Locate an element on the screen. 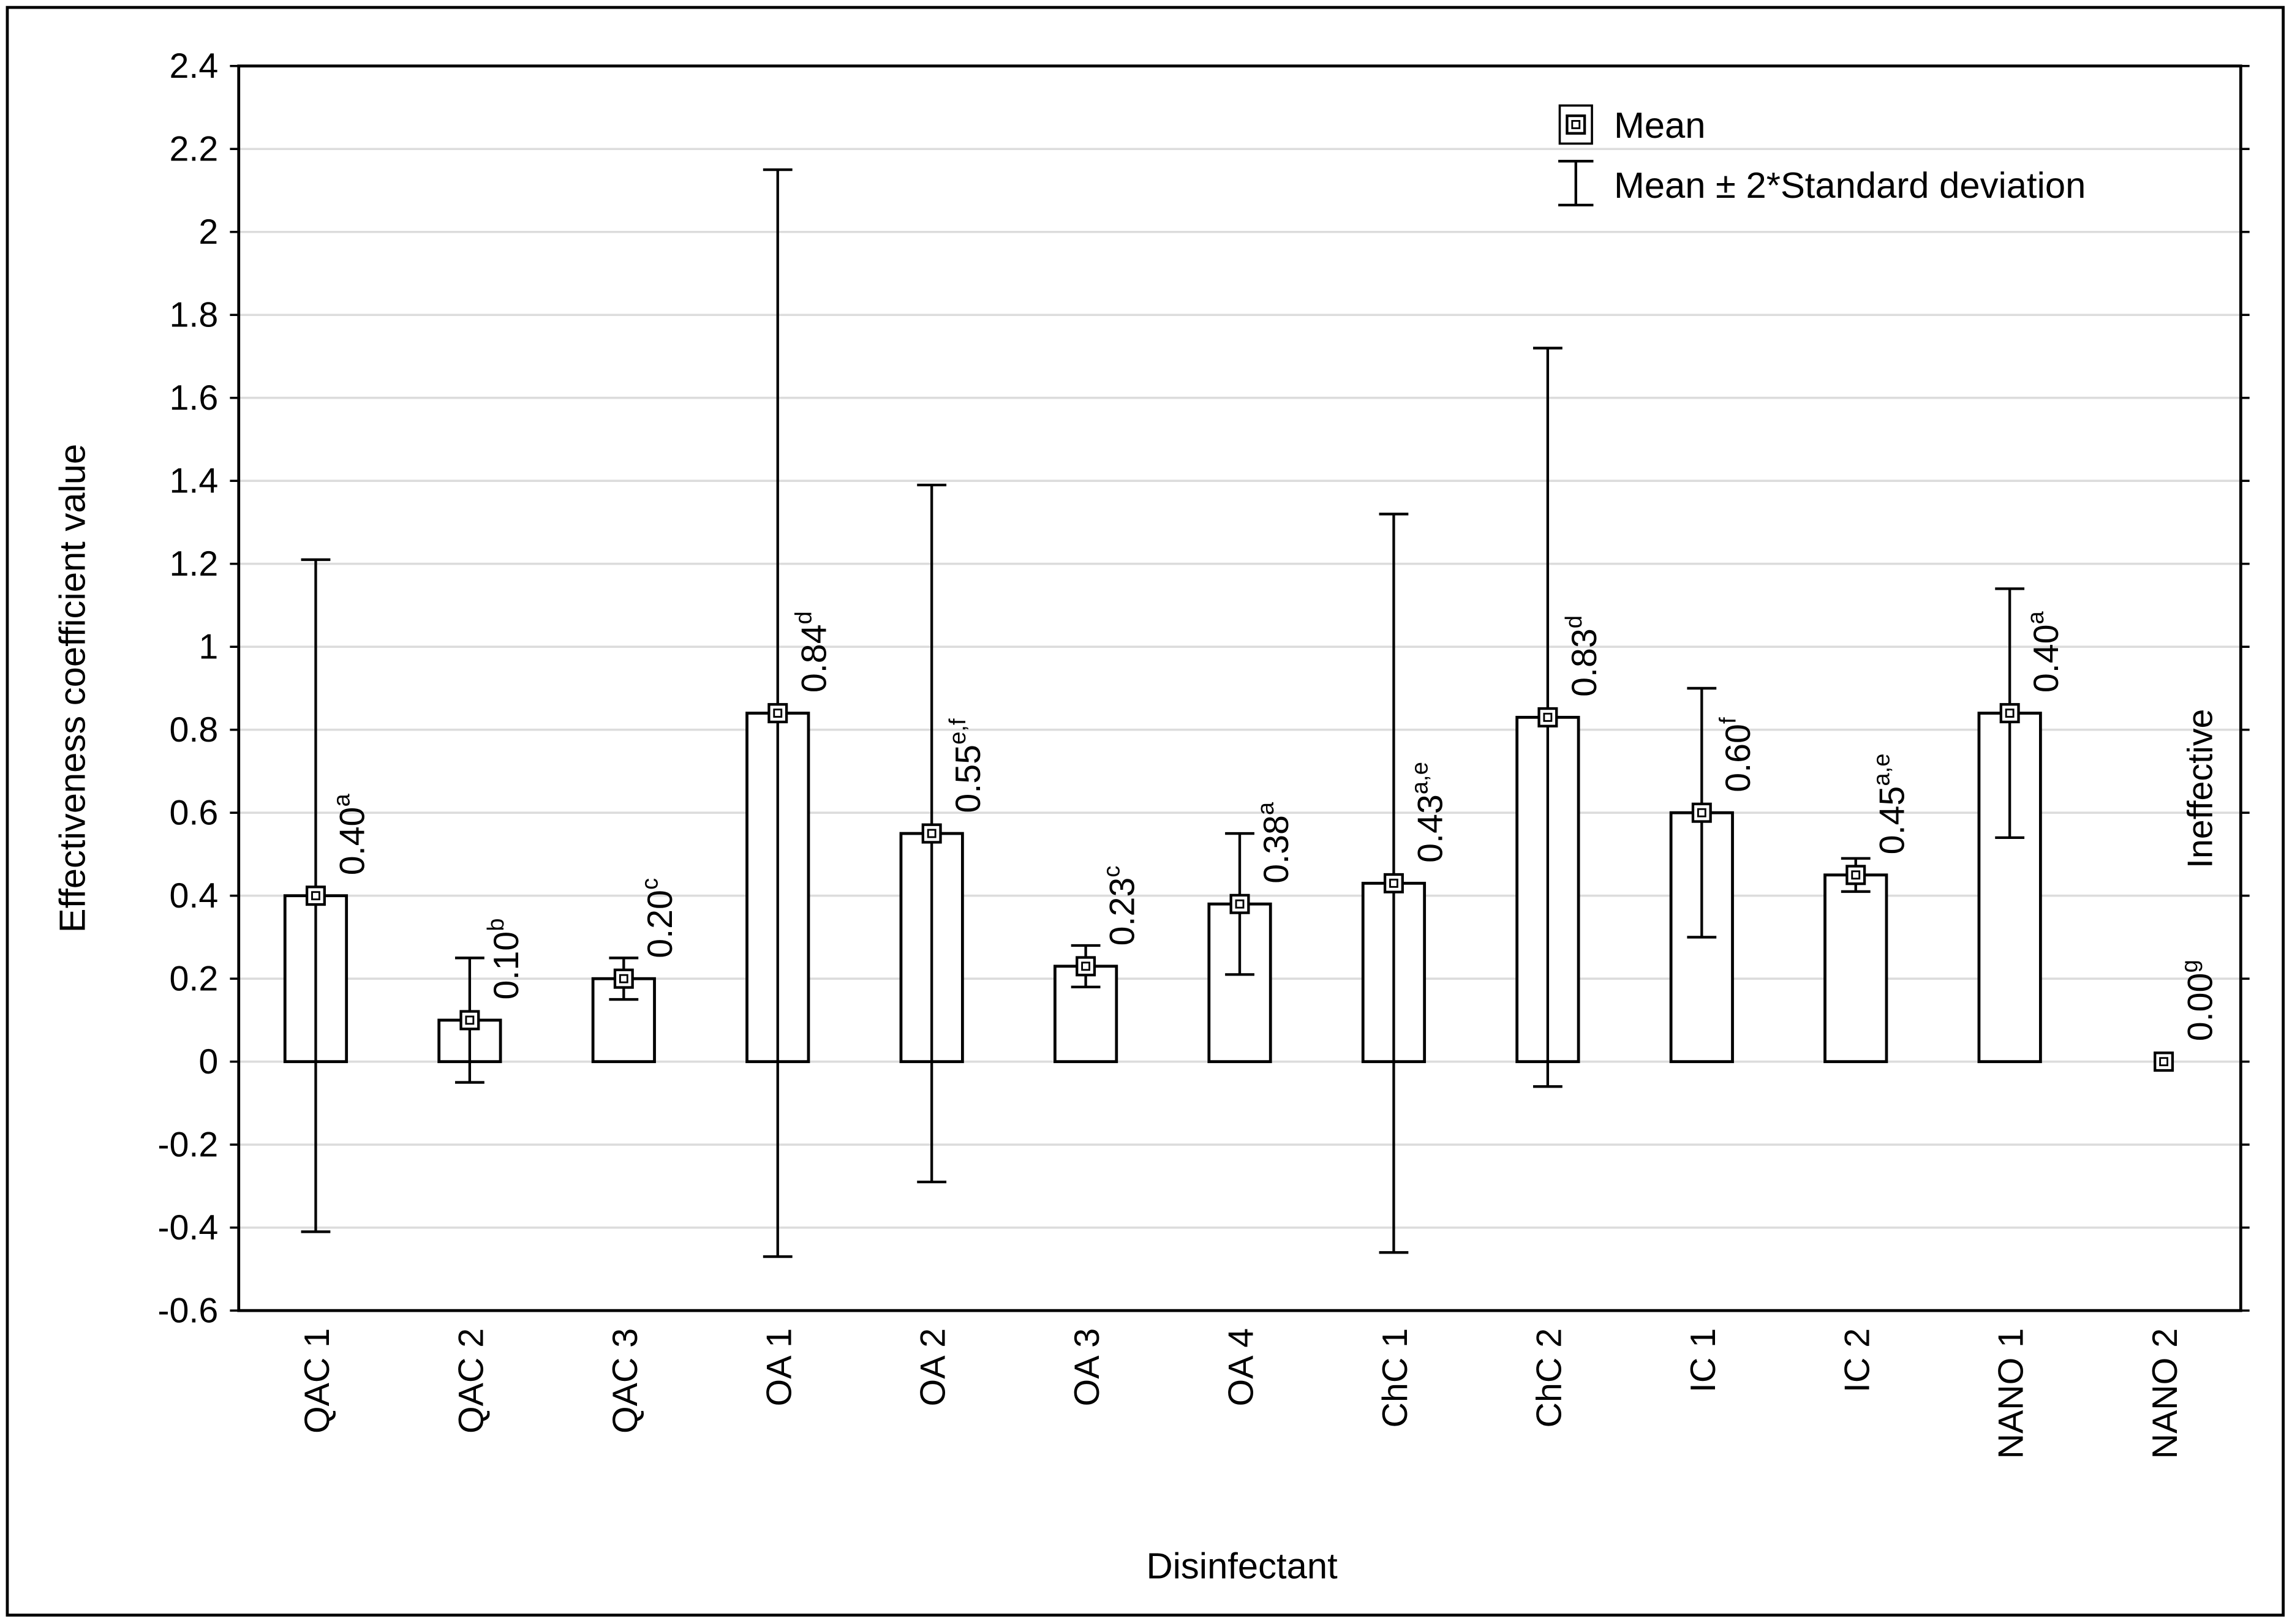 The width and height of the screenshot is (2292, 1624). y-tick-label: 1.8 is located at coordinates (194, 314).